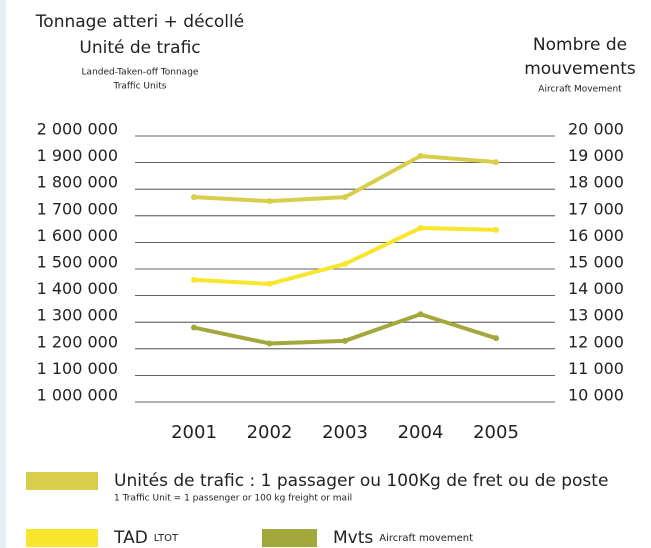  What do you see at coordinates (77, 155) in the screenshot?
I see `y-tick-label: 1 900 000` at bounding box center [77, 155].